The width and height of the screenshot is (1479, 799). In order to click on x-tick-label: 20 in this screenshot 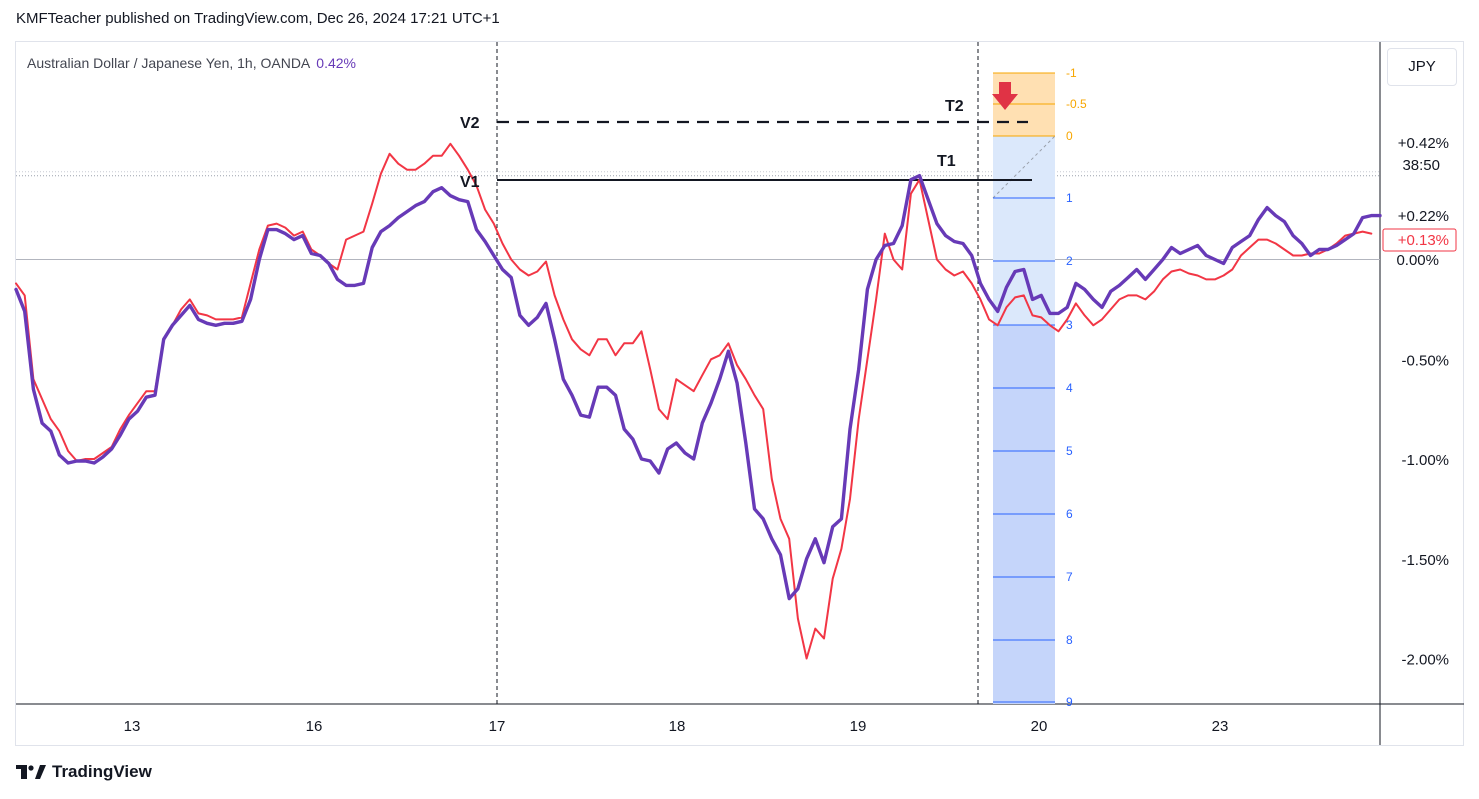, I will do `click(1039, 726)`.